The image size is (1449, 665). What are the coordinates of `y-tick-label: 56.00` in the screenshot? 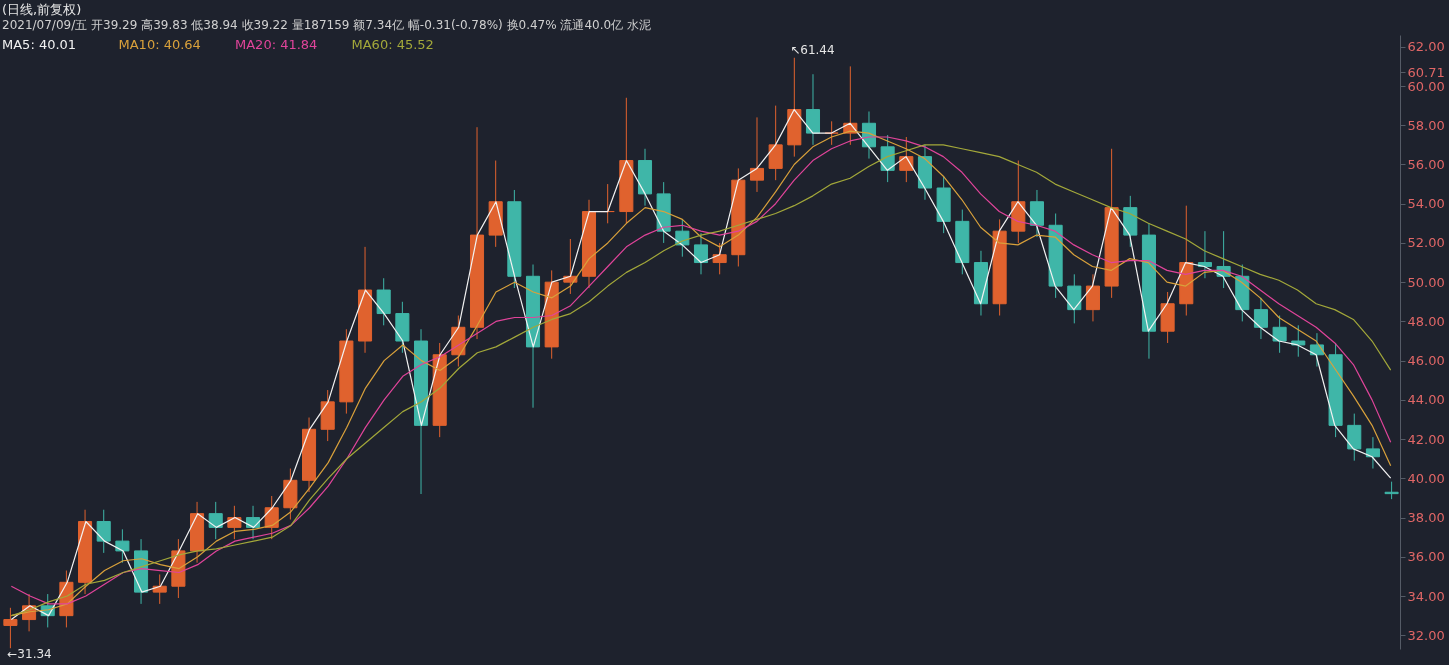 It's located at (1426, 164).